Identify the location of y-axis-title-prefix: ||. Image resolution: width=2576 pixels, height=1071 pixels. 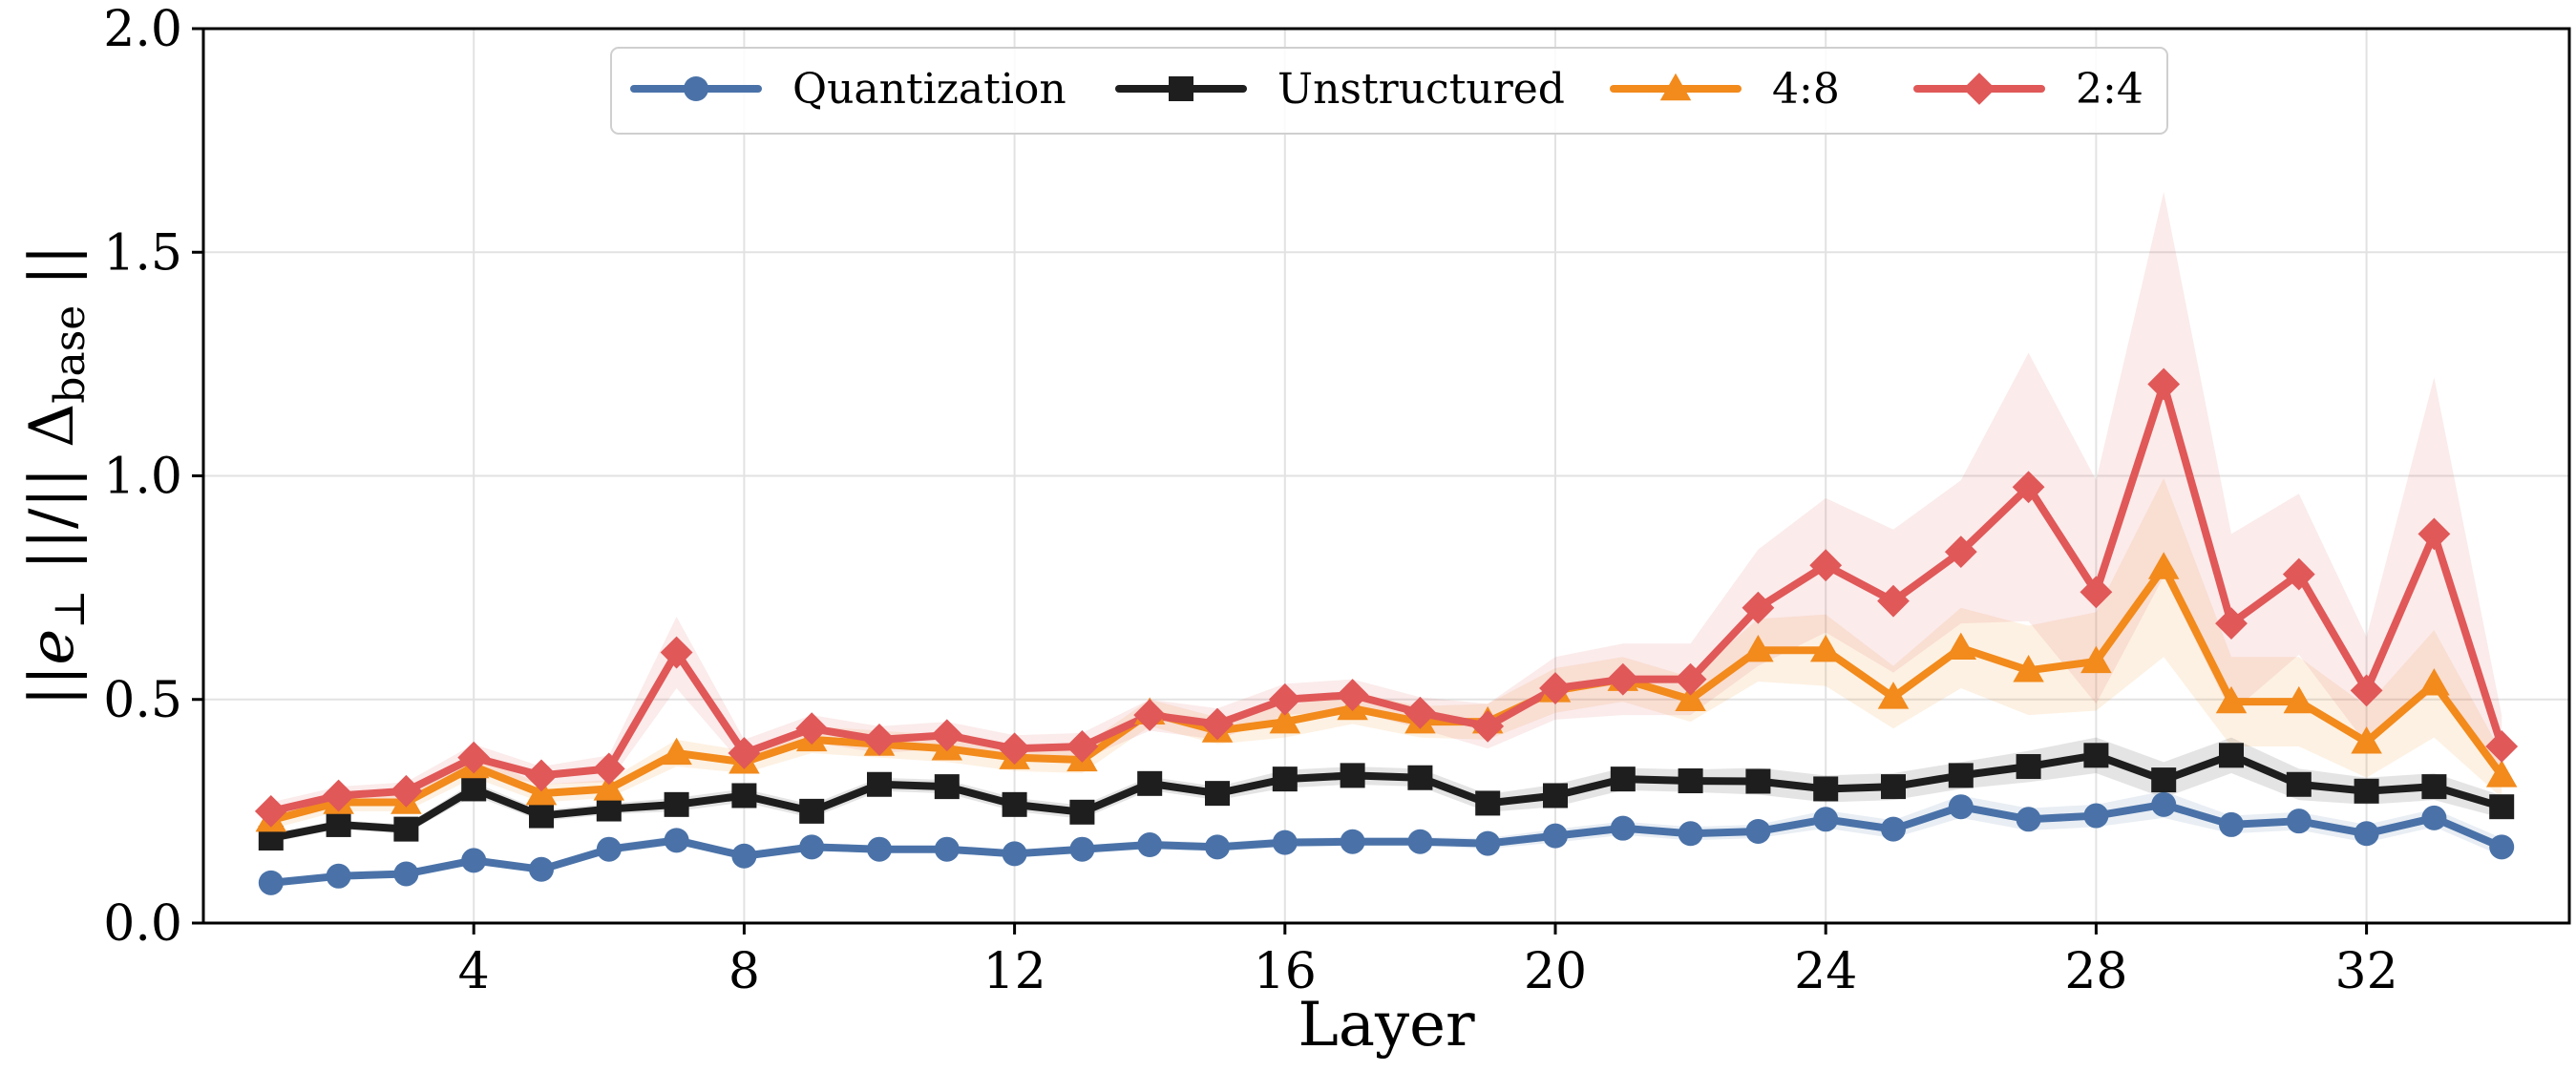
(52, 686).